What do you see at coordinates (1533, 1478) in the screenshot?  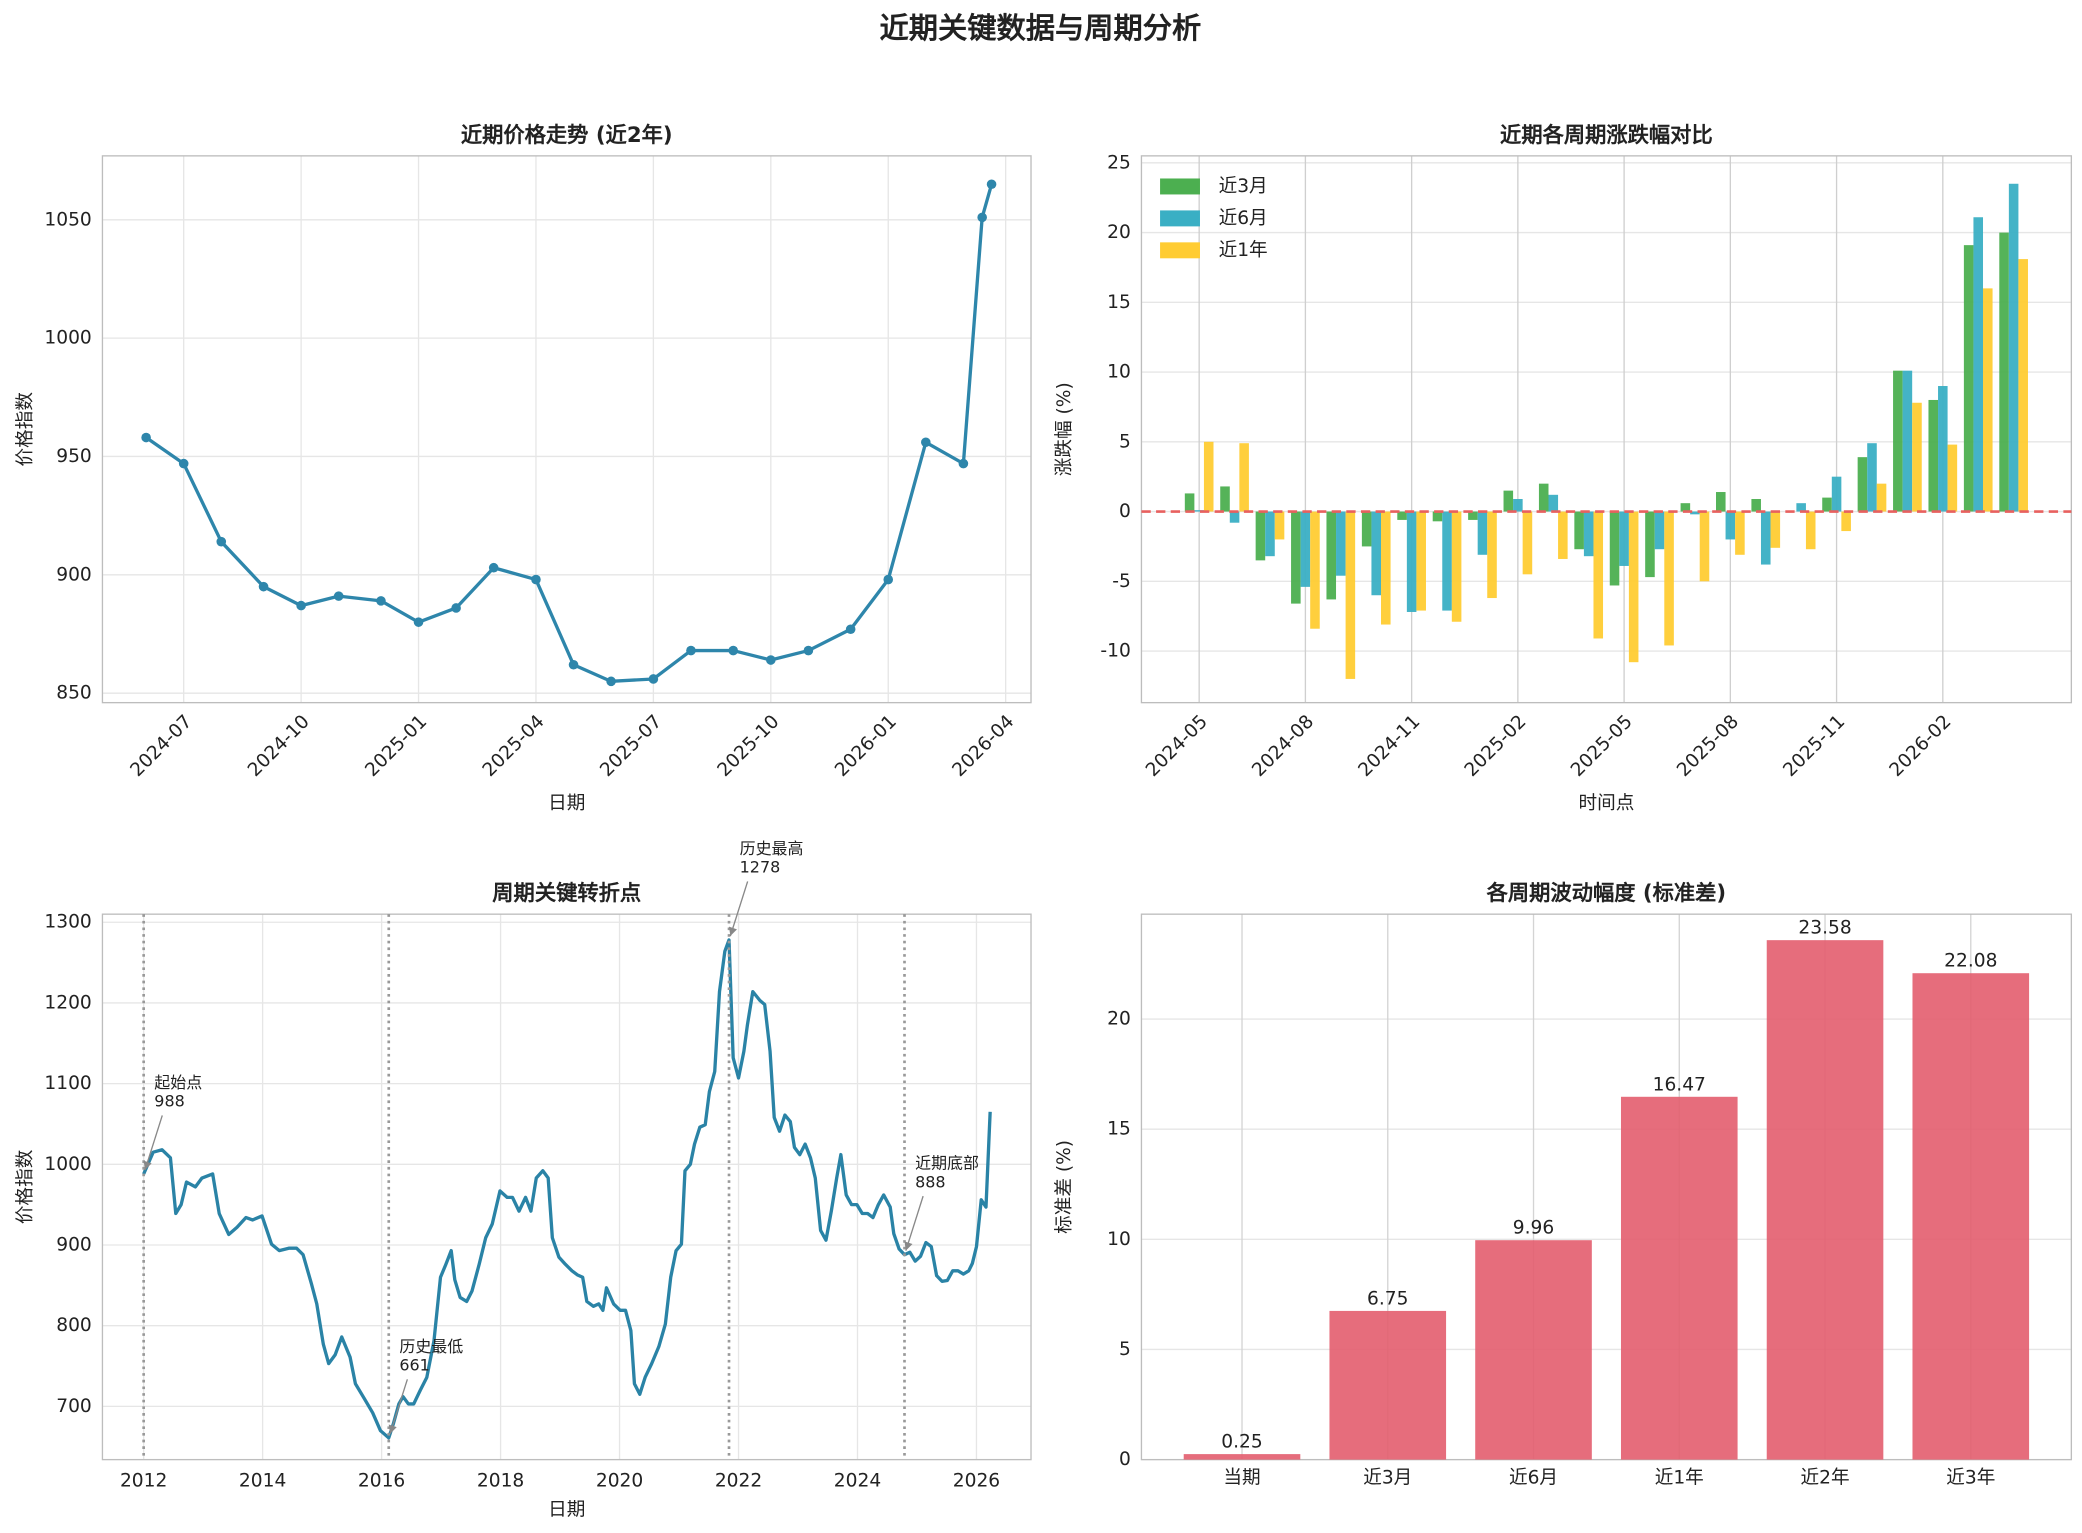 I see `x-tick-label: 近6月` at bounding box center [1533, 1478].